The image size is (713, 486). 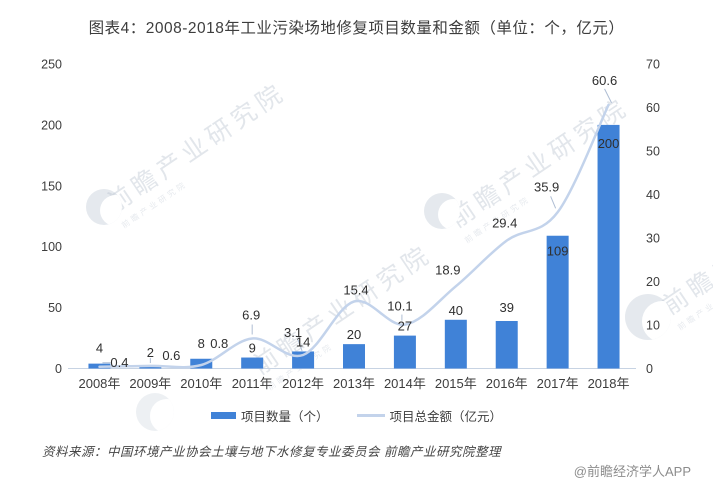 What do you see at coordinates (252, 383) in the screenshot?
I see `x-axis-label-2011年: 2011年` at bounding box center [252, 383].